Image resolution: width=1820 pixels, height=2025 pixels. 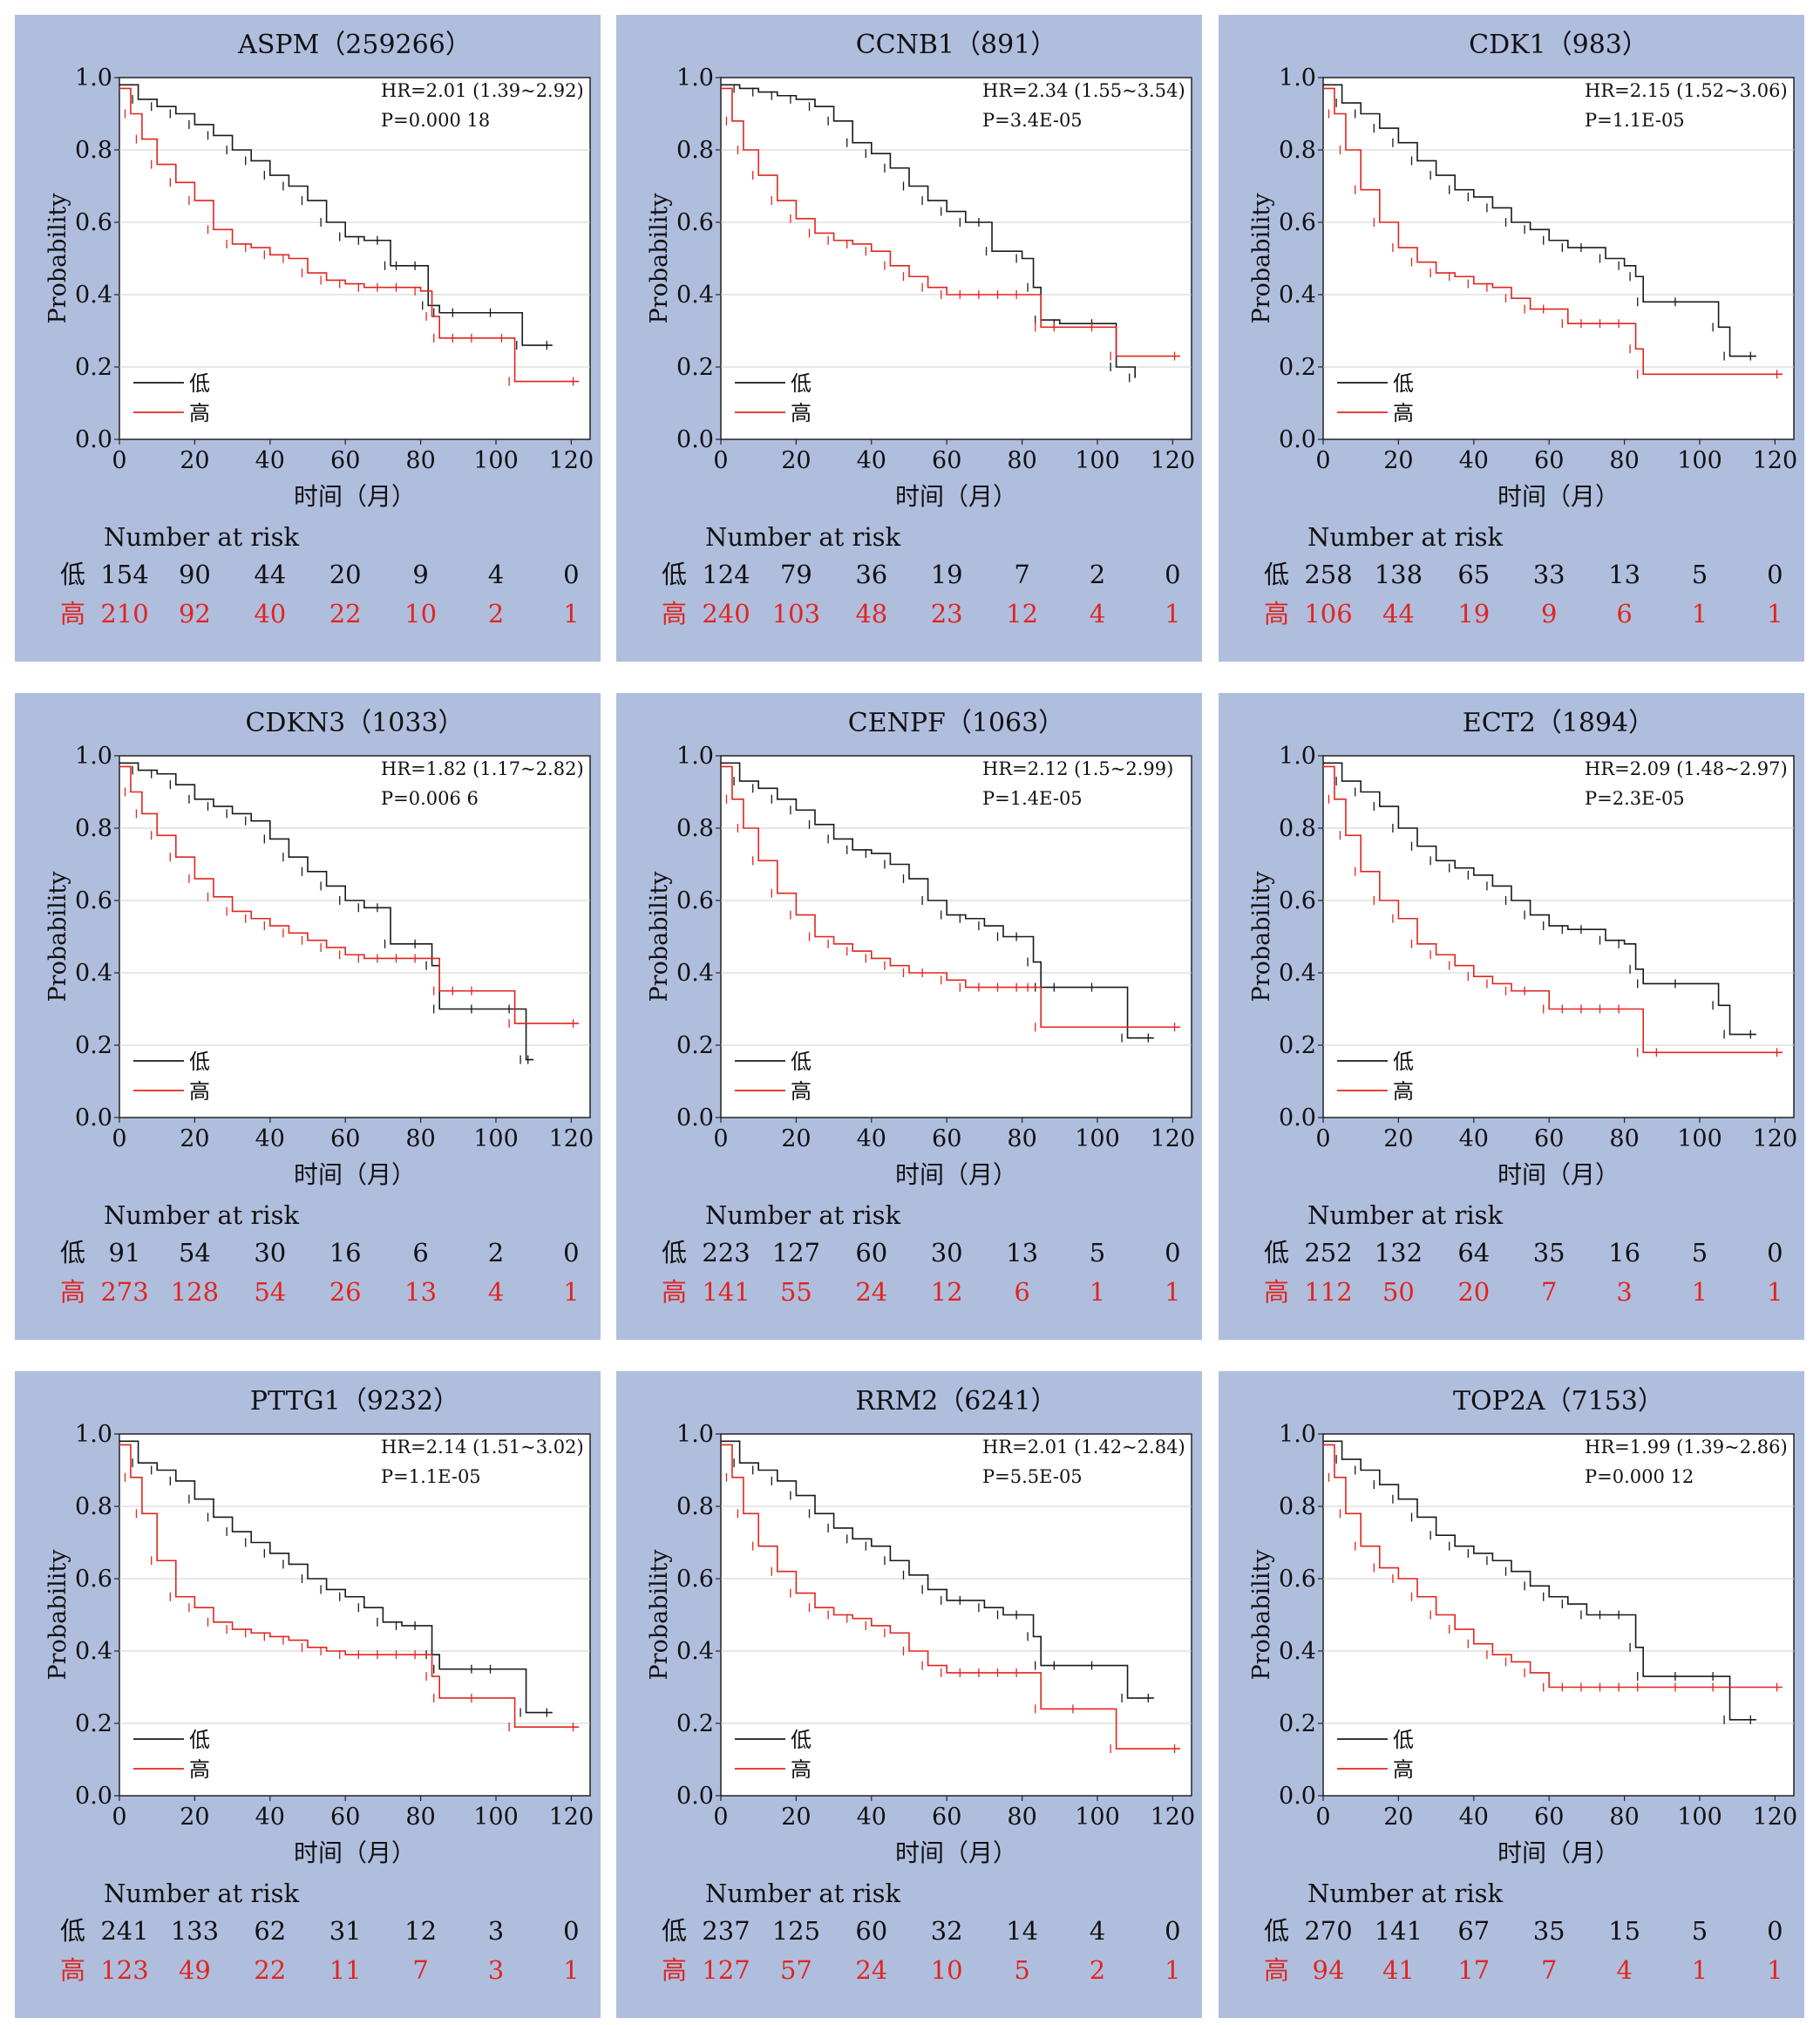 I want to click on risk-count-low: 3, so click(x=496, y=1931).